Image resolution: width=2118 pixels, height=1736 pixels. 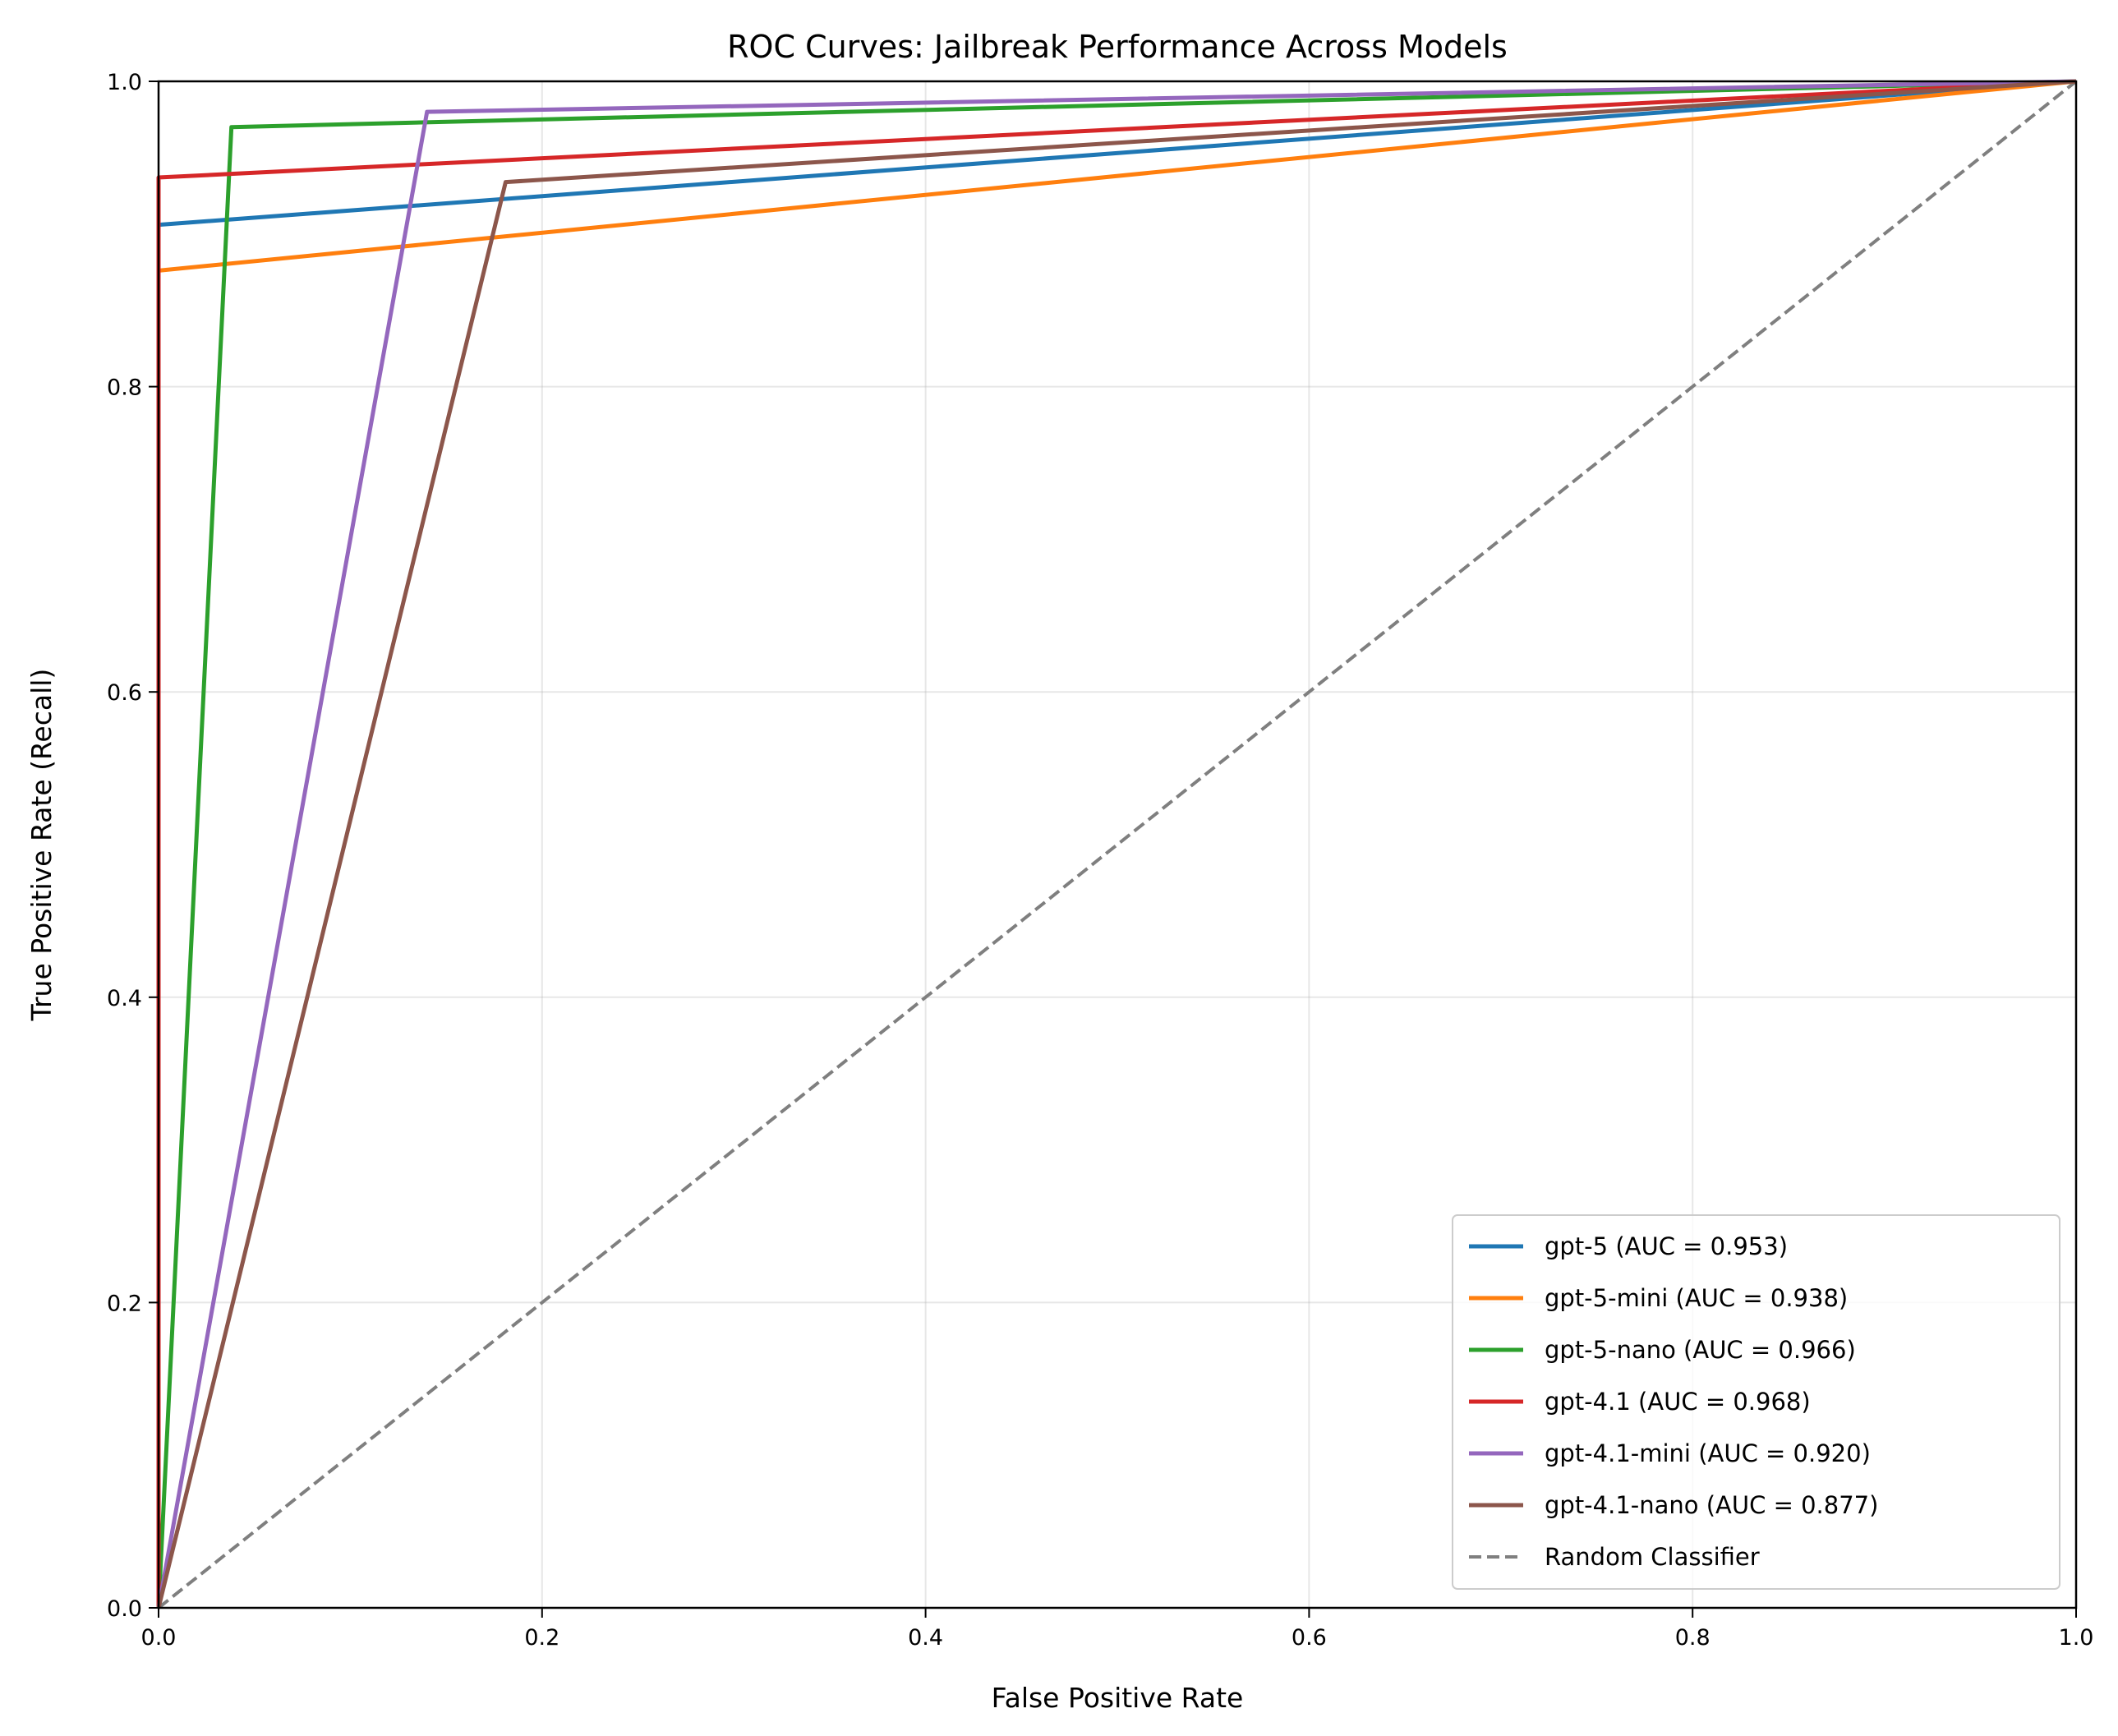 I want to click on legend-label: gpt-4.1 (AUC = 0.968), so click(x=1678, y=1402).